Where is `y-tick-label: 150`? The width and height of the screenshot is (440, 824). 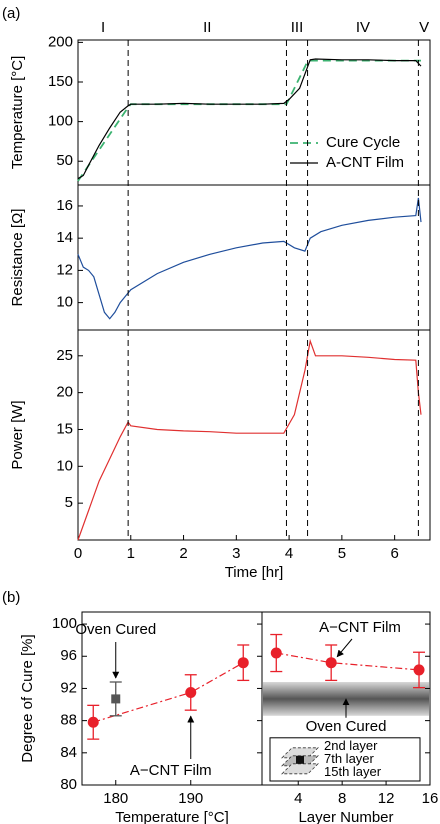
y-tick-label: 150 is located at coordinates (60, 81).